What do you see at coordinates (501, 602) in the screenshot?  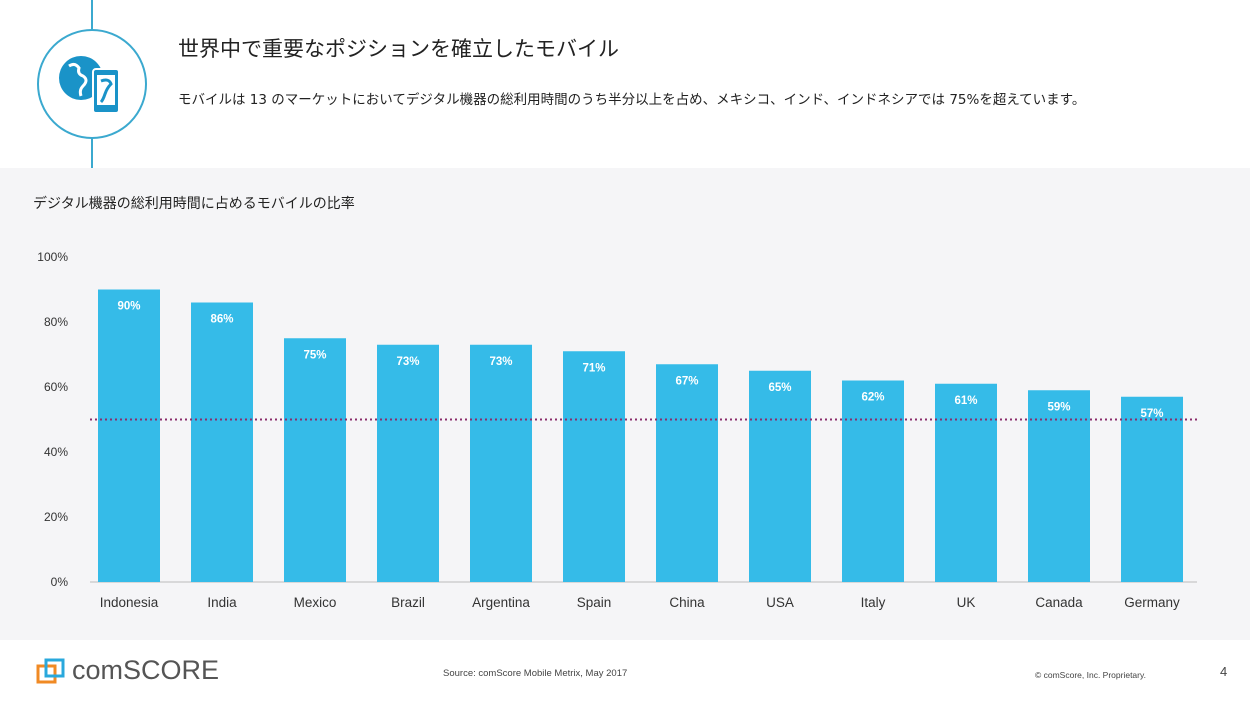 I see `x-tick-label: Argentina` at bounding box center [501, 602].